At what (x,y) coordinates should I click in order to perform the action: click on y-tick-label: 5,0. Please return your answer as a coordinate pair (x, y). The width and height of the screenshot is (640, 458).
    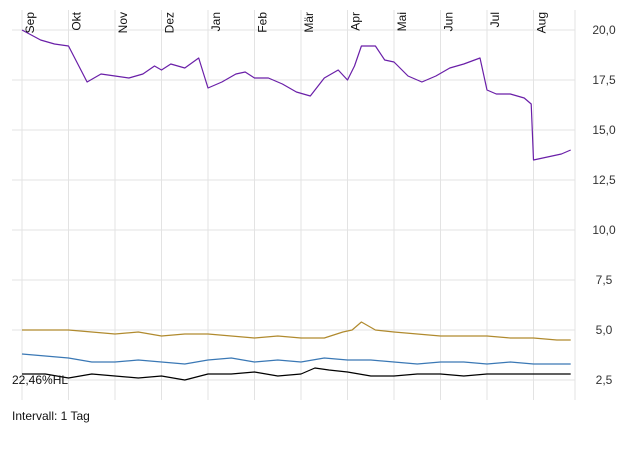
    Looking at the image, I should click on (604, 330).